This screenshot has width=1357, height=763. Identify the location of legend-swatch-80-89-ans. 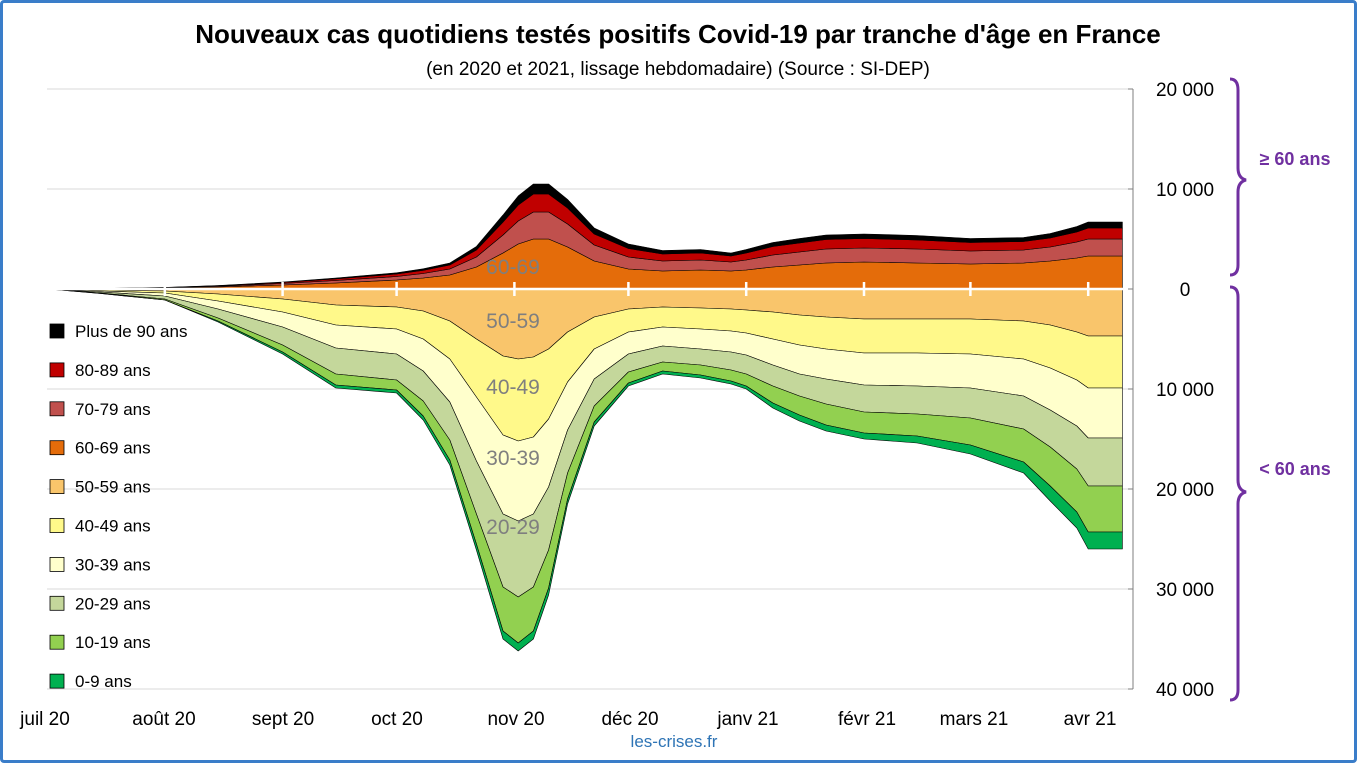
(57, 370).